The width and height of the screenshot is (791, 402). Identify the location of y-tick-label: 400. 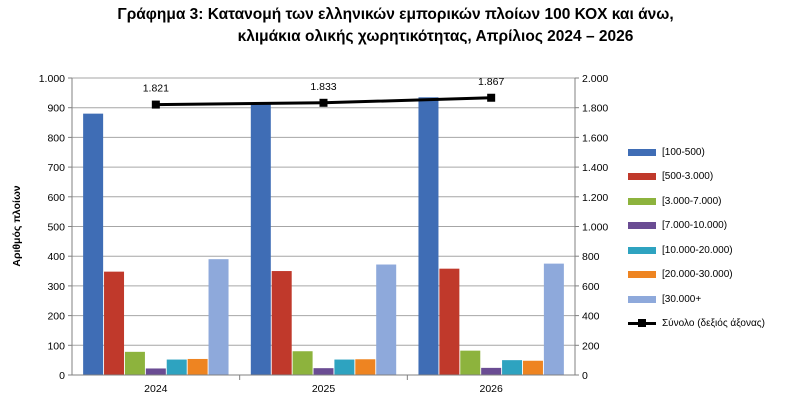
(56, 257).